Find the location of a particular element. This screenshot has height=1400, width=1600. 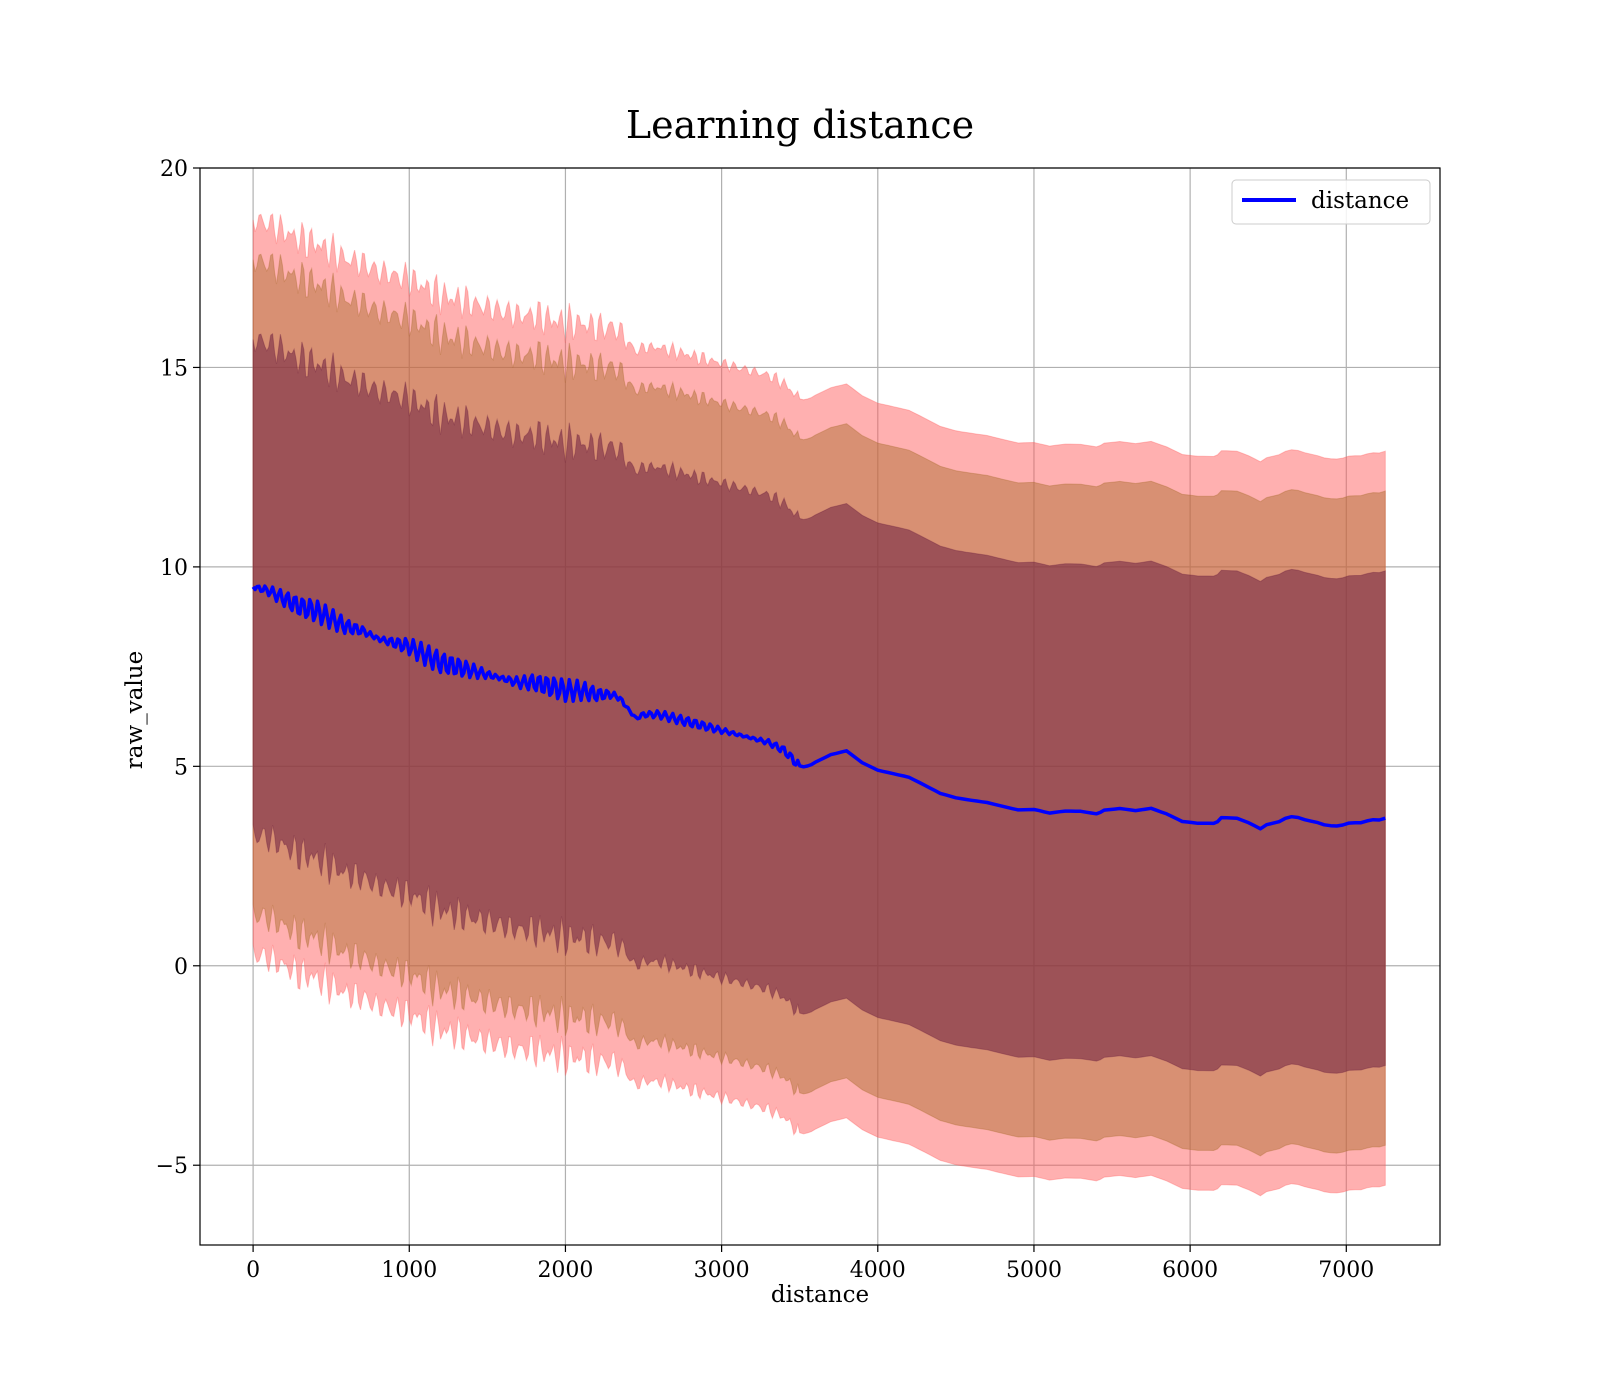

x-axis-ticks: 0 1000 2000 3000 4000 5000 6000 7000 is located at coordinates (810, 1264).